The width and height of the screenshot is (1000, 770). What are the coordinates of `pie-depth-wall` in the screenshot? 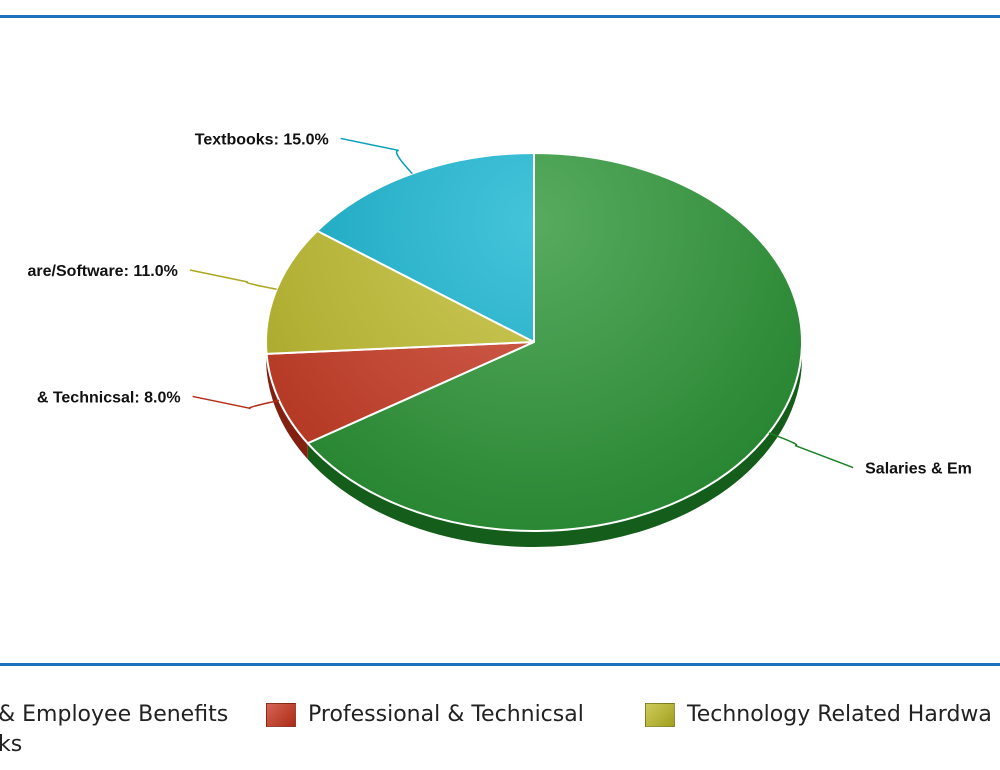 It's located at (287, 406).